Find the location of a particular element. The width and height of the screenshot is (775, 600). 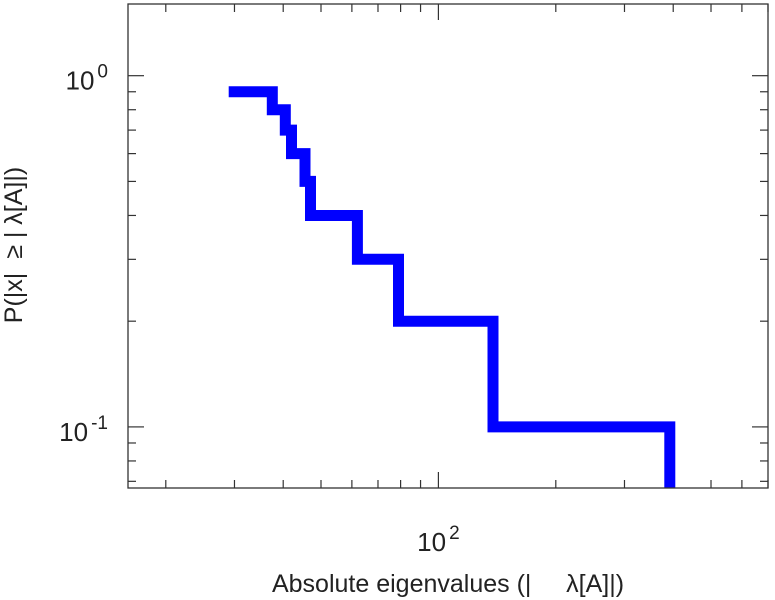

x-tick-labels: 10 2 is located at coordinates (438, 540).